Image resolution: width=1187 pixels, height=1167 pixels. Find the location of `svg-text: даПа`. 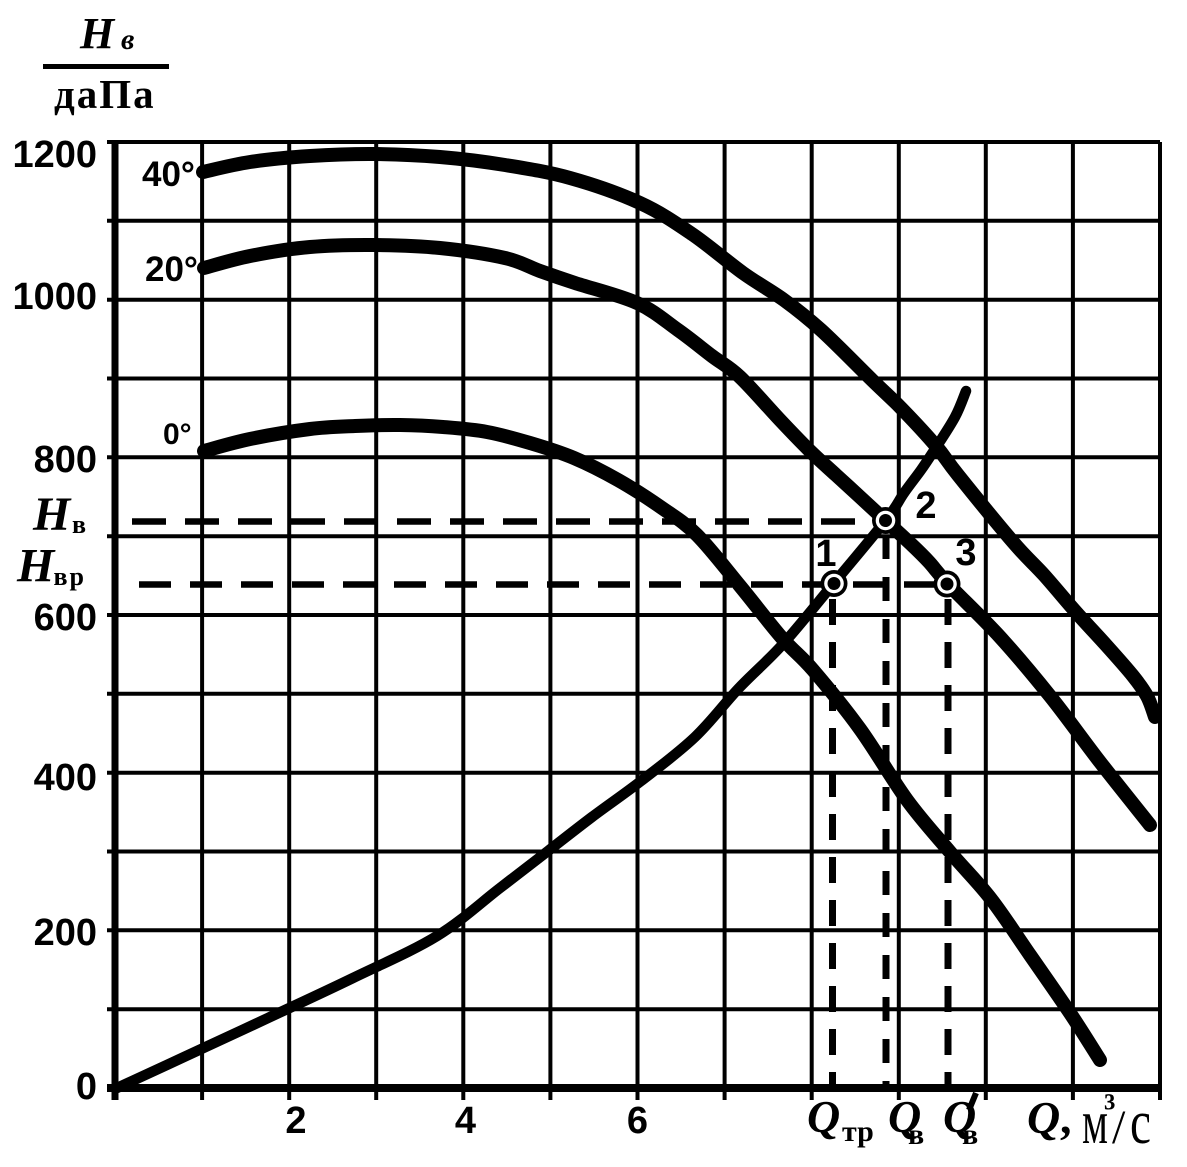

svg-text: даПа is located at coordinates (105, 94).